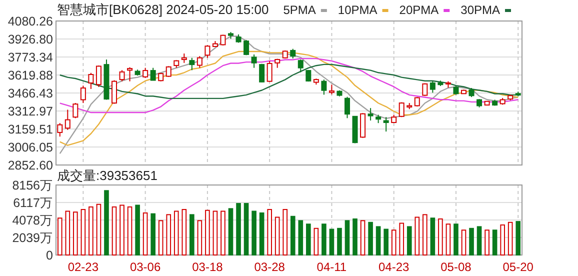 This screenshot has height=276, width=578. I want to click on x-tick-label: 03-18, so click(208, 267).